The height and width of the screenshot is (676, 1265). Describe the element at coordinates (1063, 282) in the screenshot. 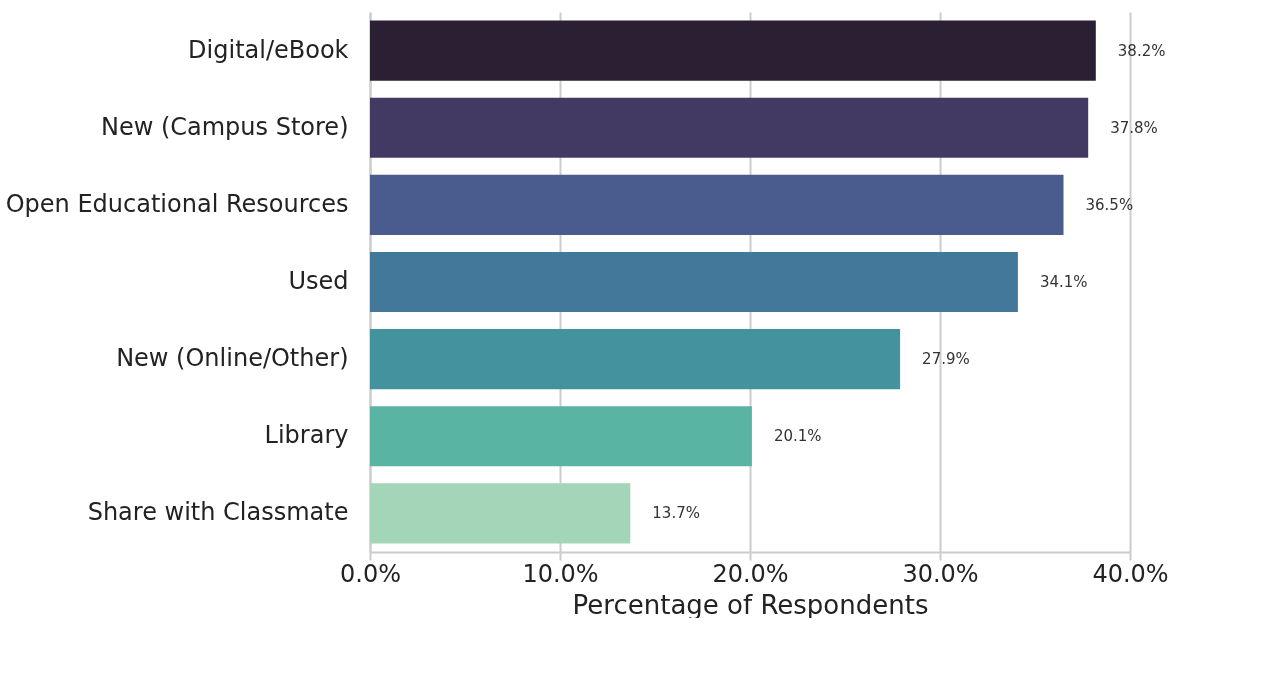

I see `data-label: 34.1%` at that location.